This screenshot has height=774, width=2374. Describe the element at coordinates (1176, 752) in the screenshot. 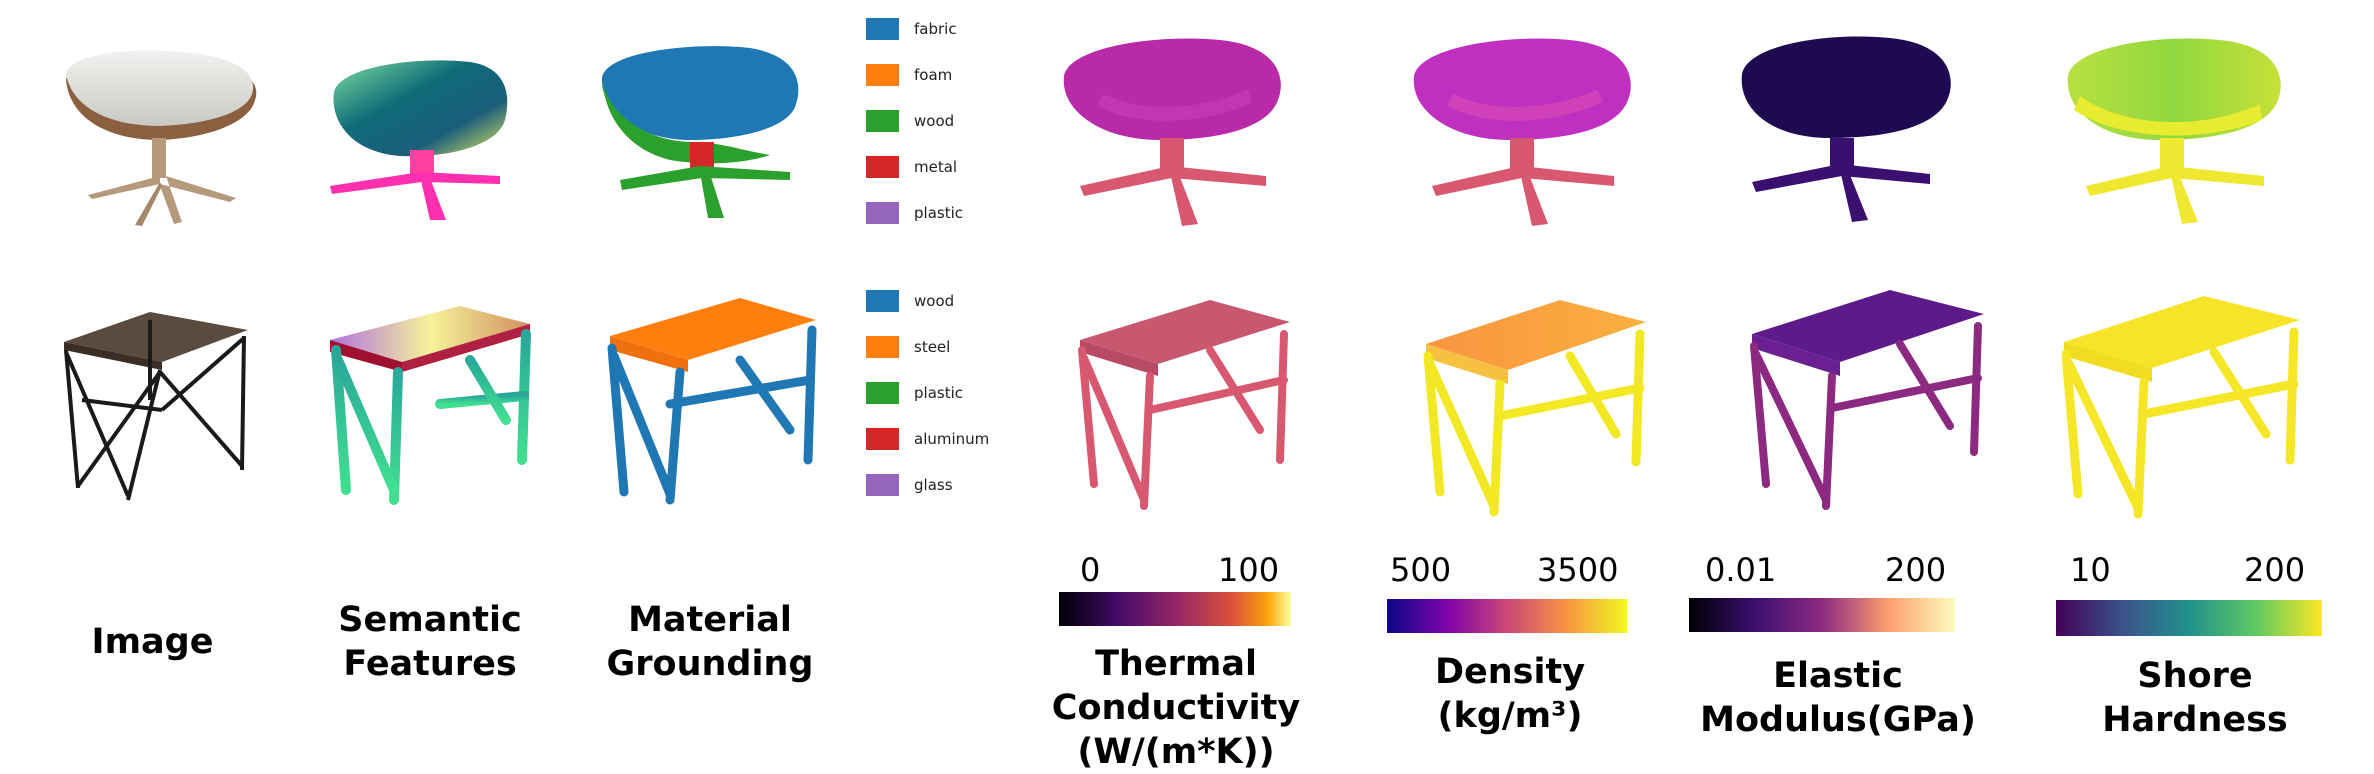

I see `column-title-line: (W/(m*K))` at that location.